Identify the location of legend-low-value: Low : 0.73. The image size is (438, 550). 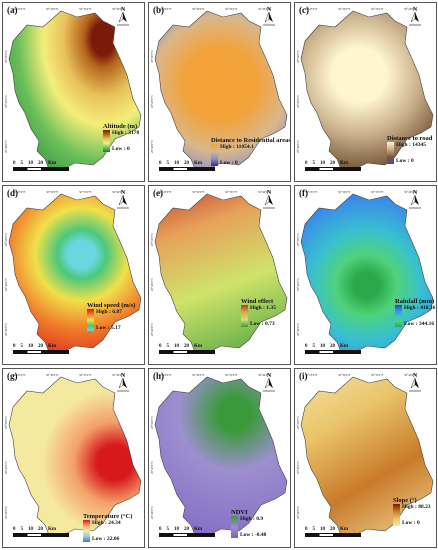
(262, 324).